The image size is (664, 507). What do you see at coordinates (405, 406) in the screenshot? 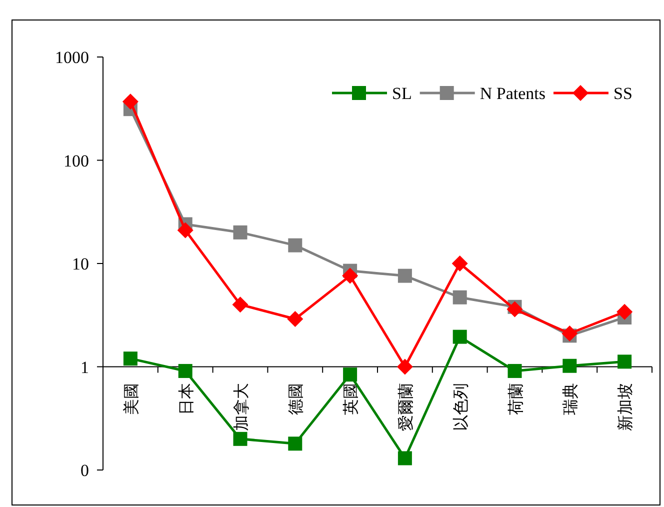
I see `x-tick-label: 愛爾蘭` at bounding box center [405, 406].